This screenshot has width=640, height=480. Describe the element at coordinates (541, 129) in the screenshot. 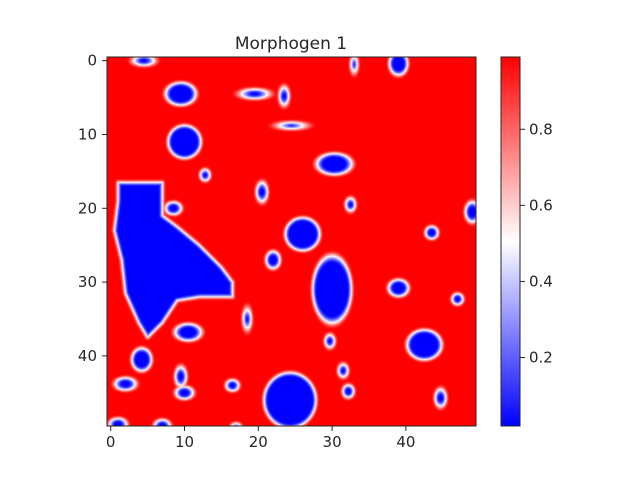

I see `colorbar-tick-label: 0.8` at that location.